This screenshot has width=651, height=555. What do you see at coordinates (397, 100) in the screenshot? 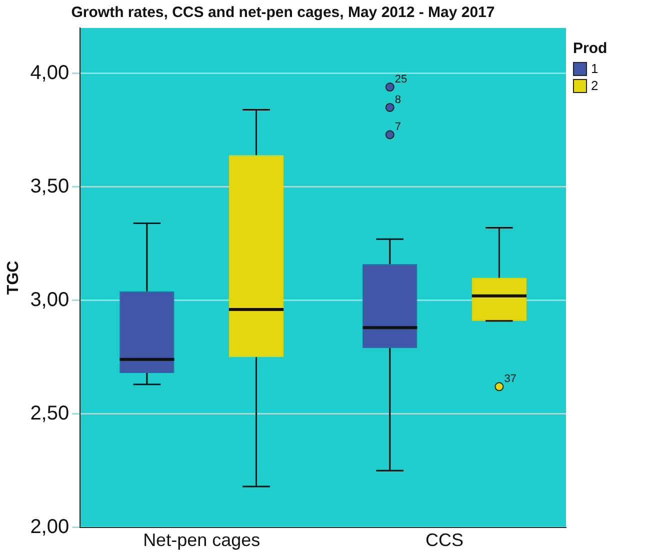
I see `annotation: 8` at bounding box center [397, 100].